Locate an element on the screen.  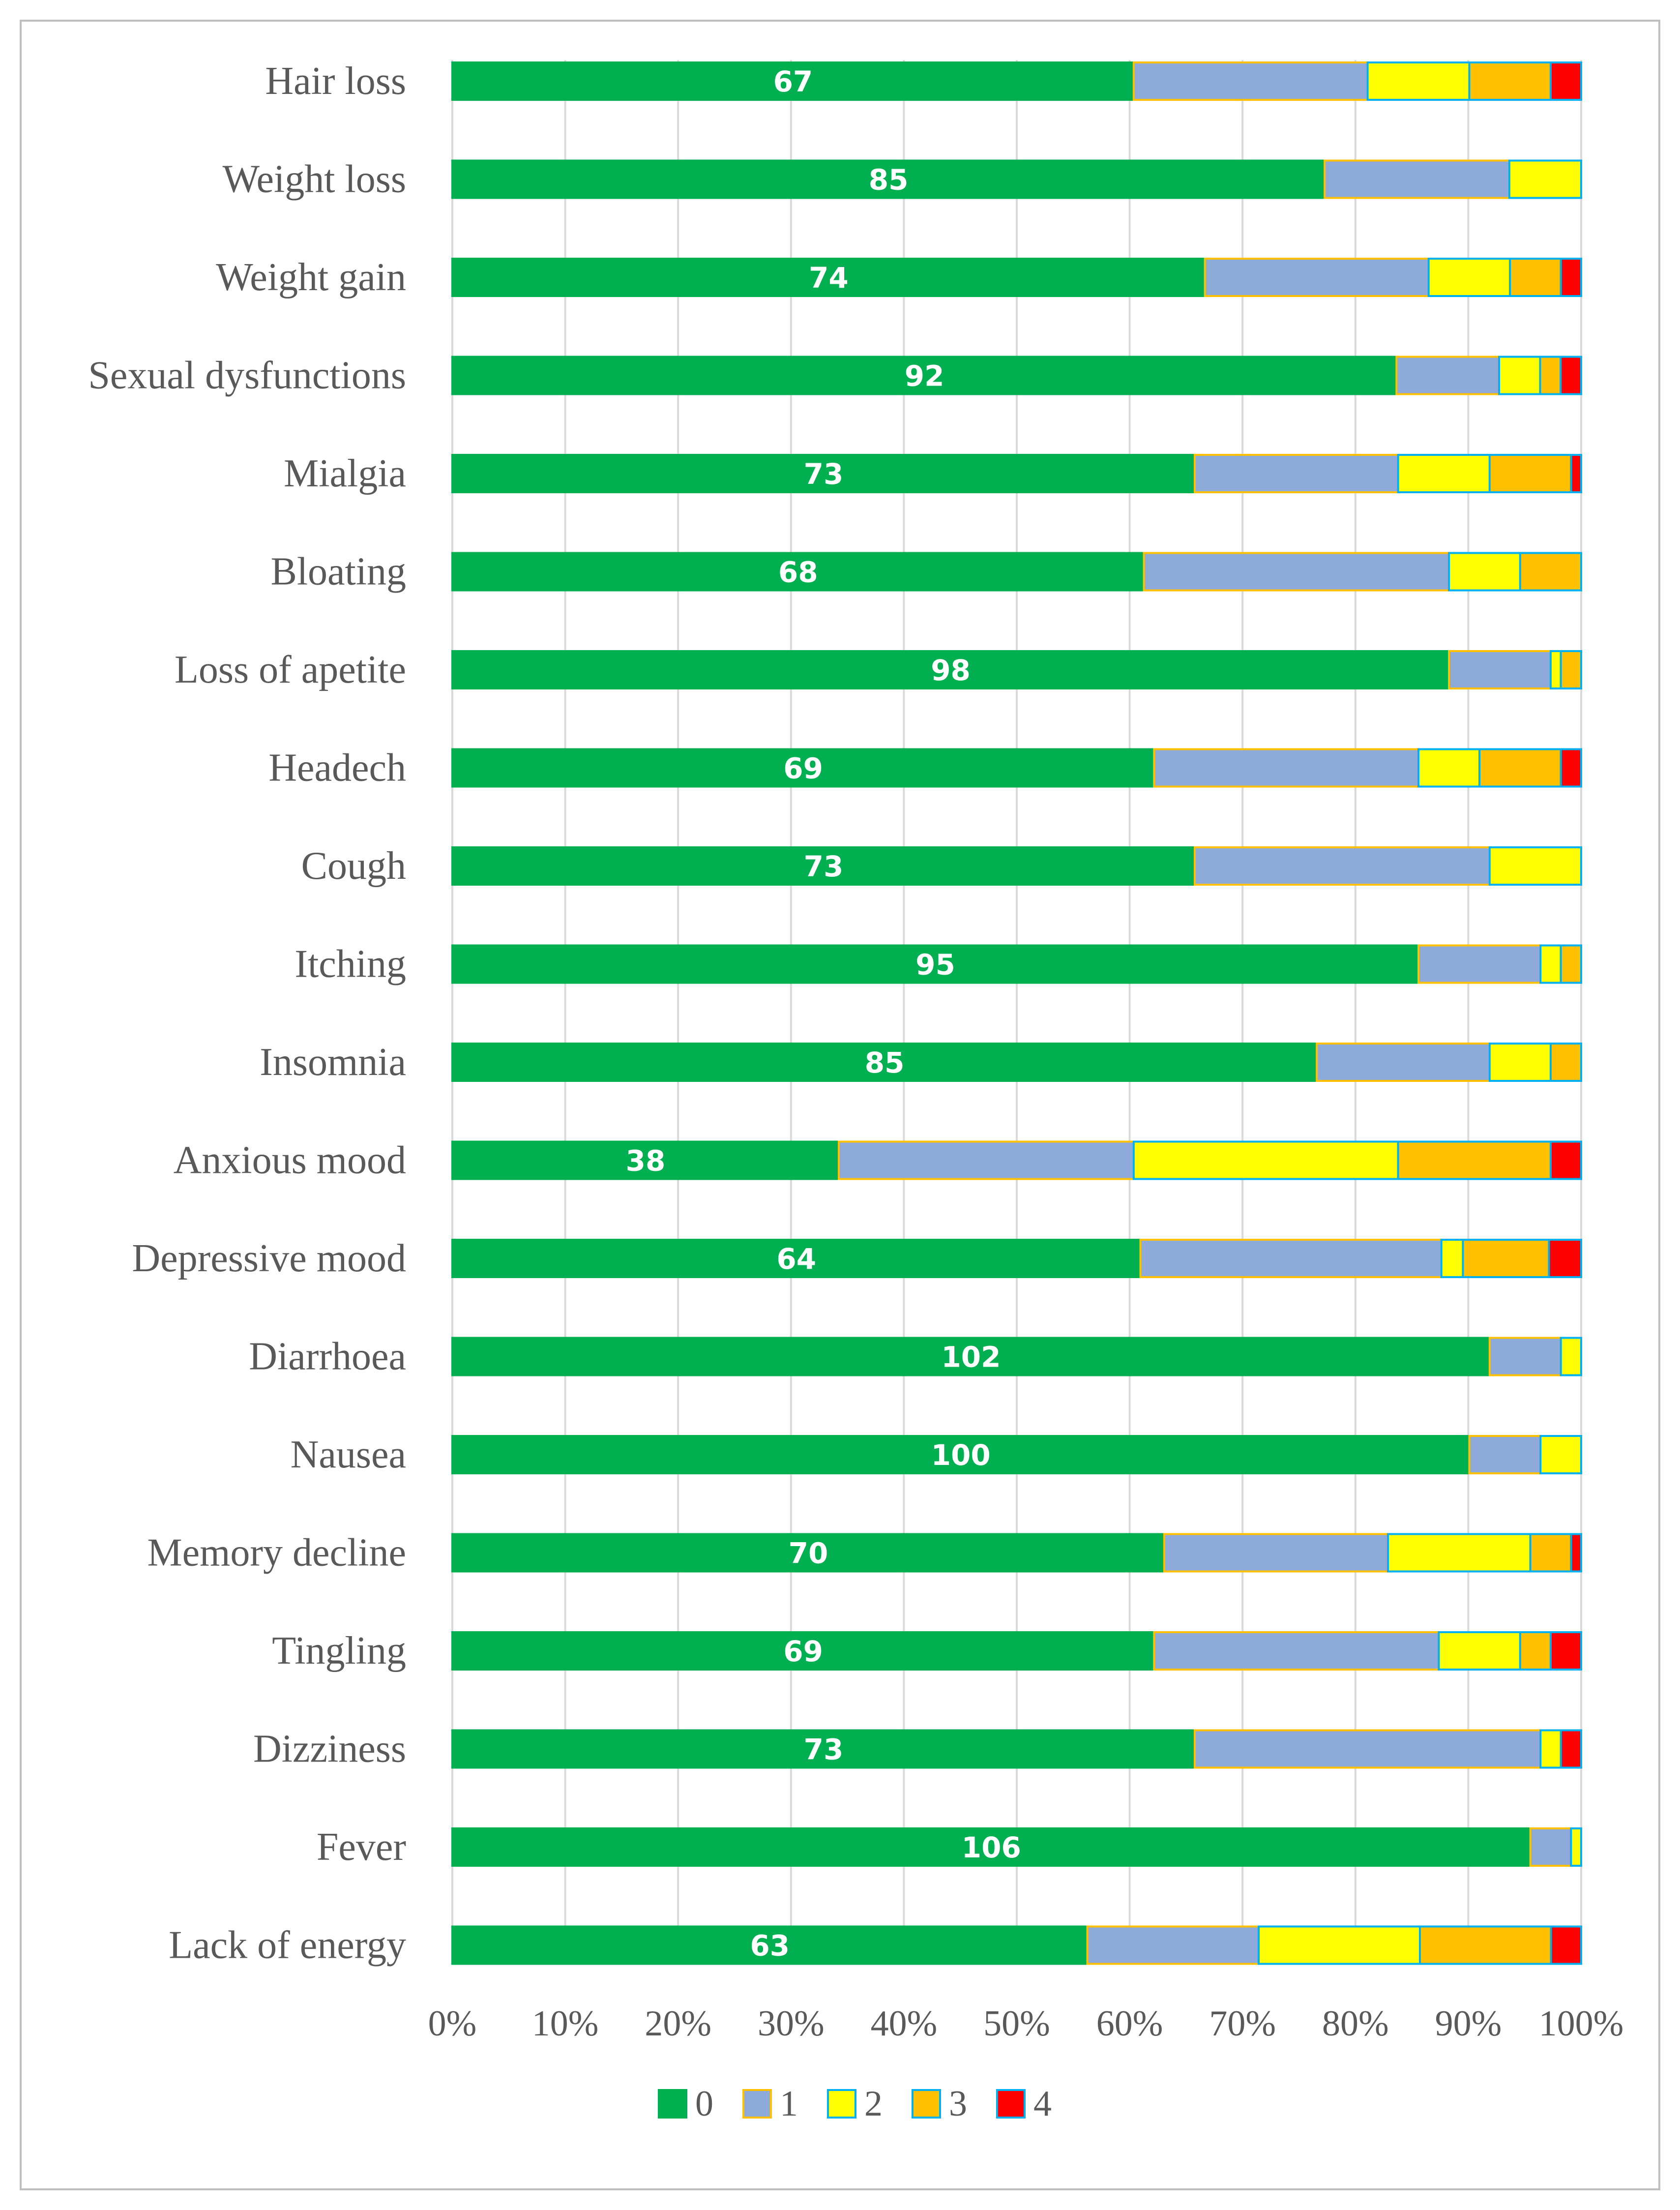
data-label: 106 is located at coordinates (991, 1847).